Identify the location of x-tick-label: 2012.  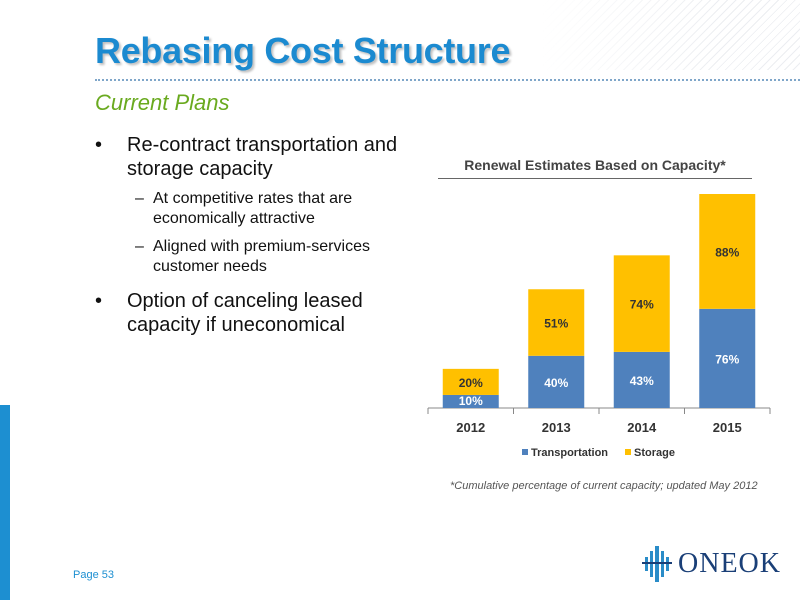
(470, 427).